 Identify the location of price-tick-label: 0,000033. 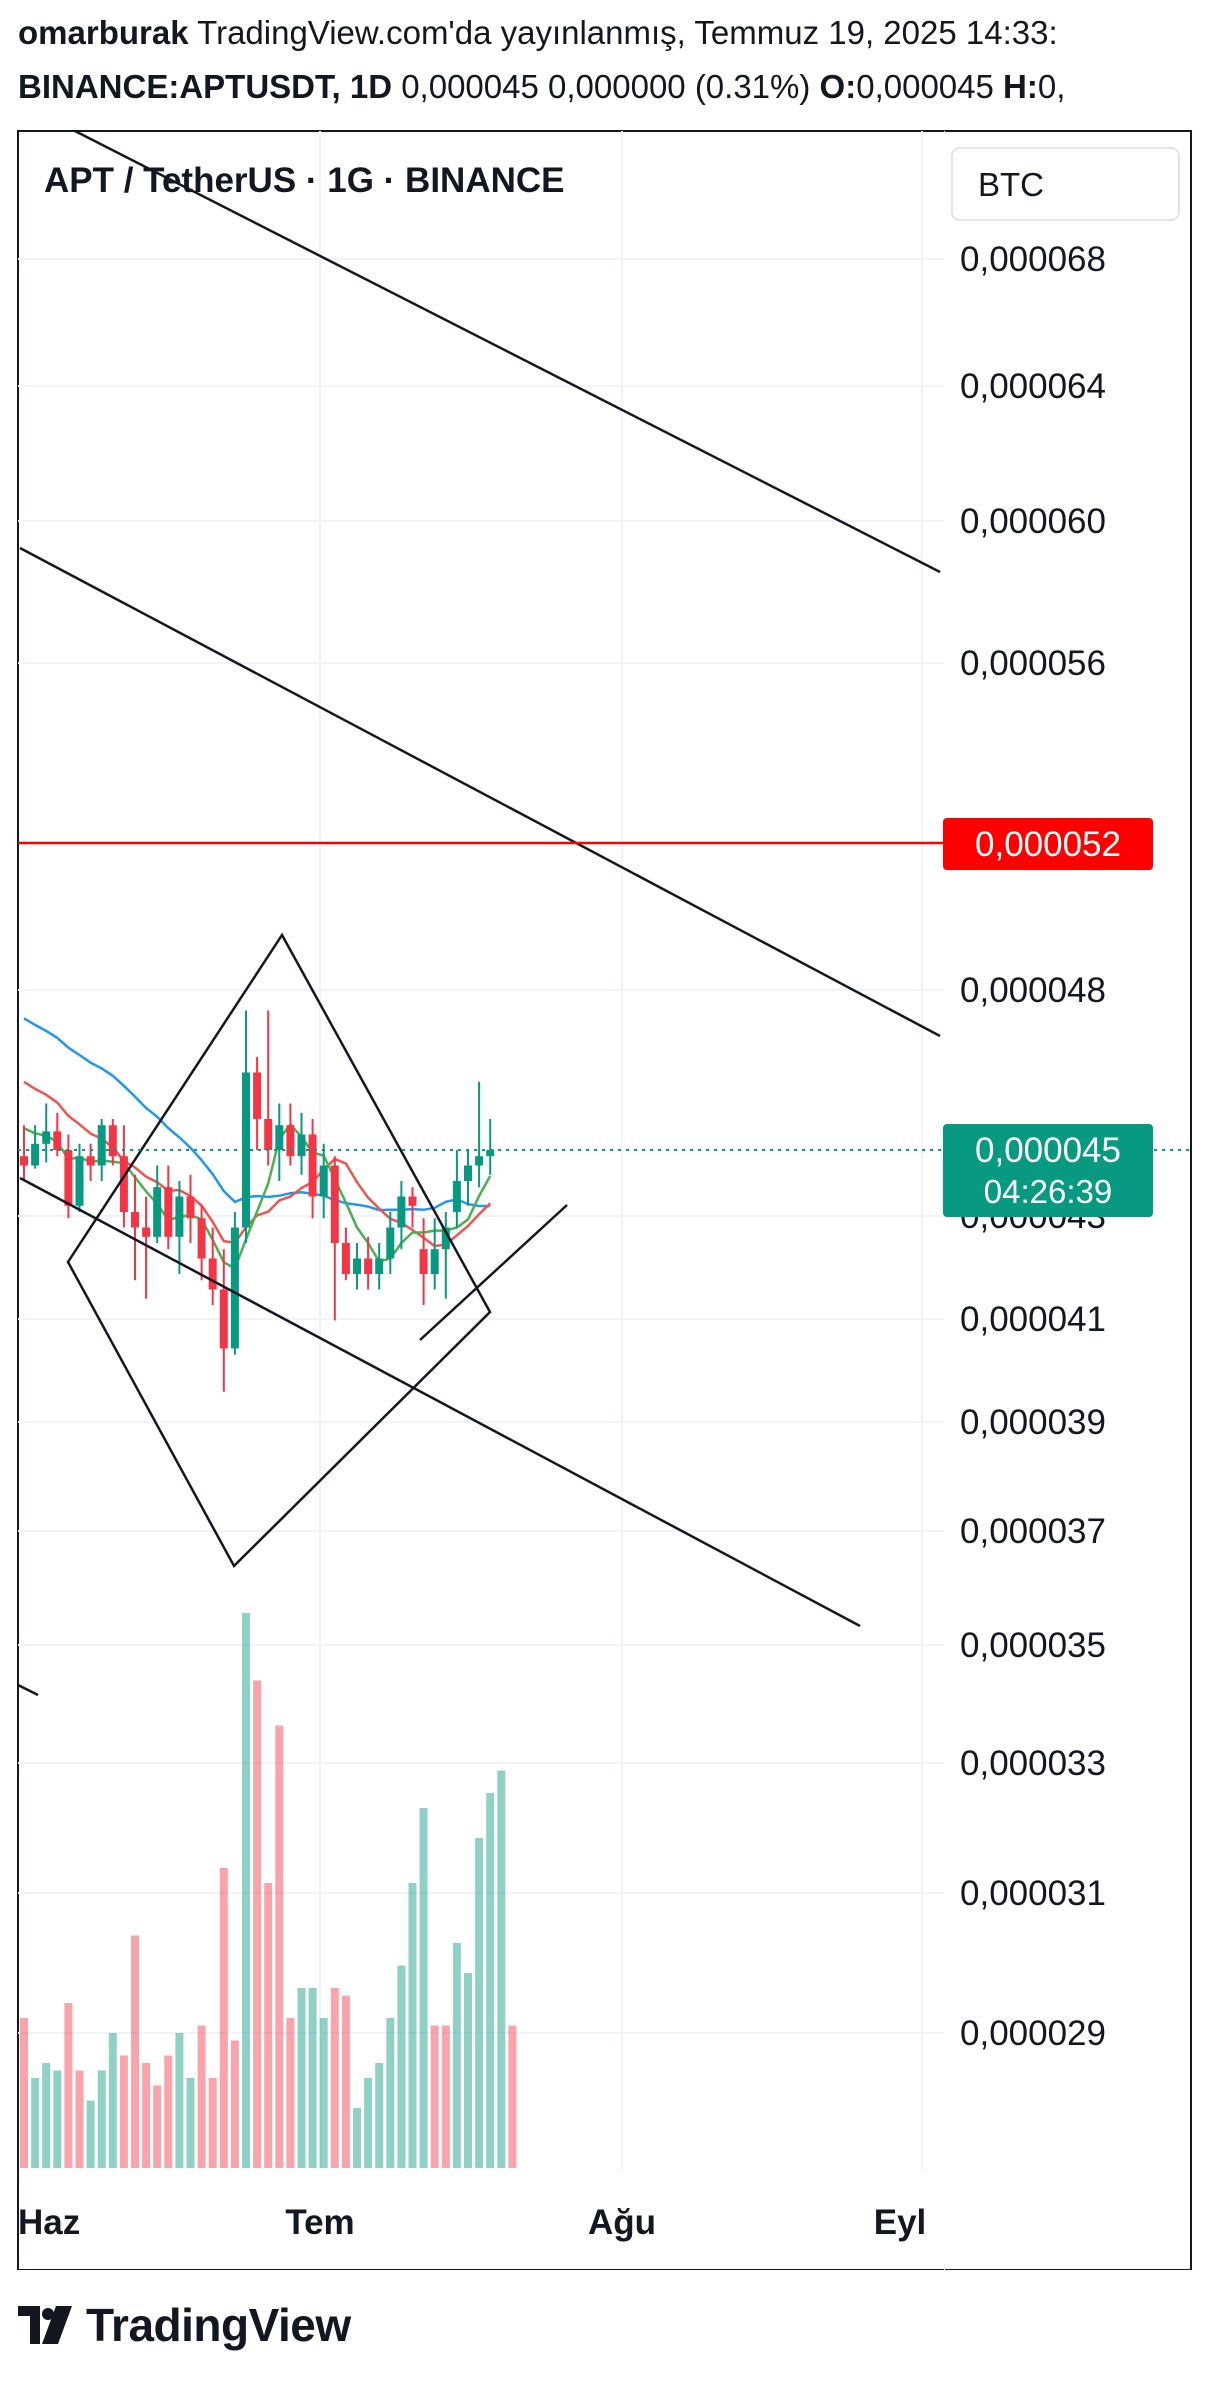
(1033, 1763).